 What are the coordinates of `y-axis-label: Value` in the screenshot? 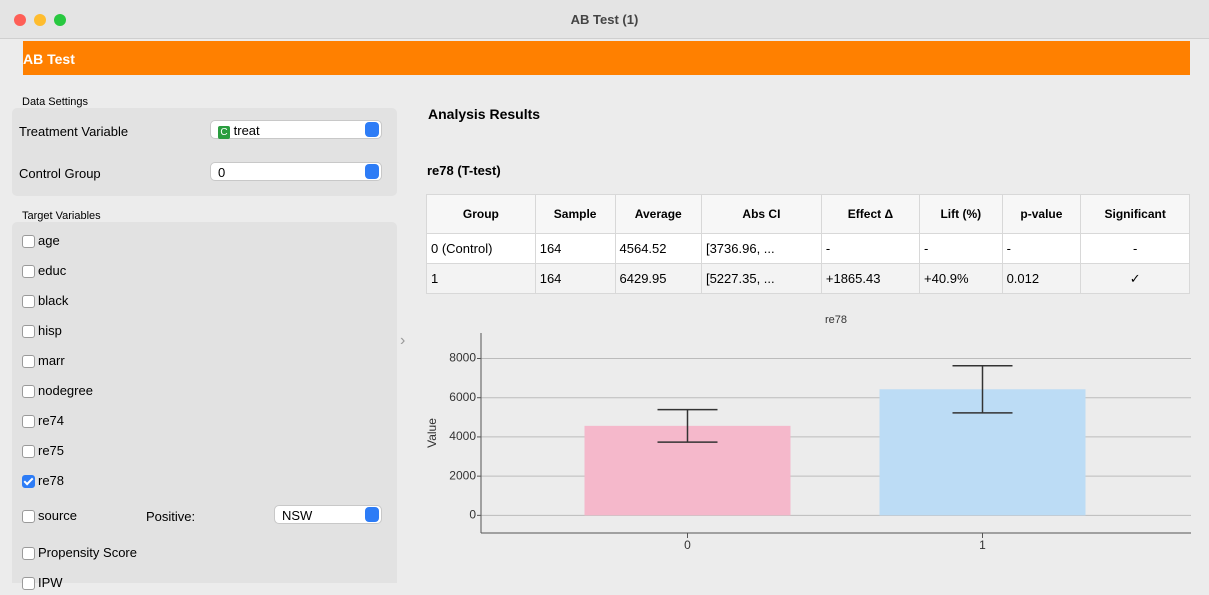 It's located at (432, 433).